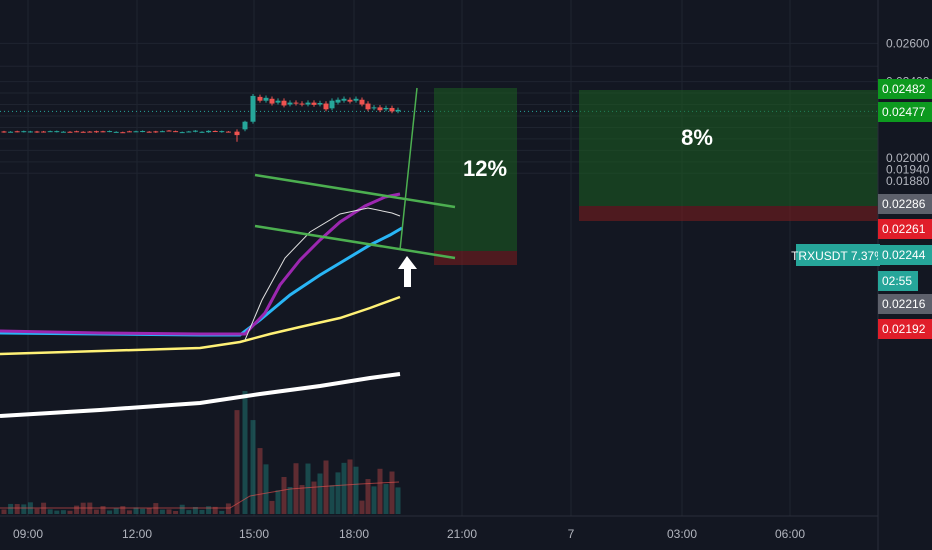  Describe the element at coordinates (322, 274) in the screenshot. I see `ma-thin-line` at that location.